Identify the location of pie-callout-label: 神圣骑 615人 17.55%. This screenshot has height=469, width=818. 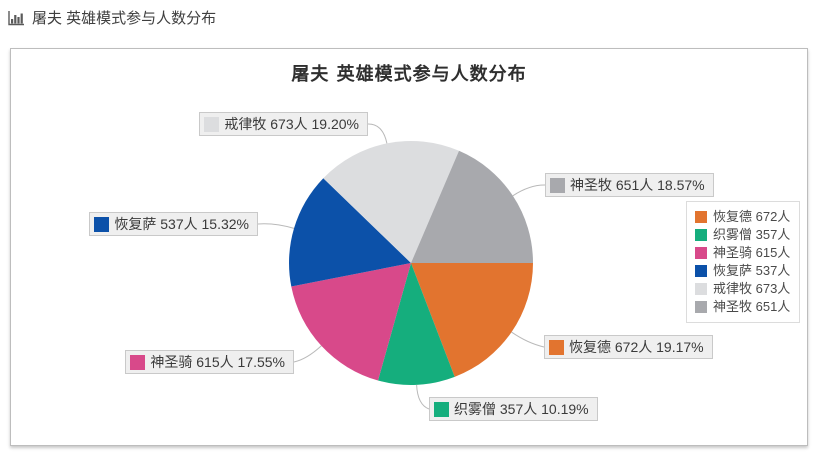
(209, 362).